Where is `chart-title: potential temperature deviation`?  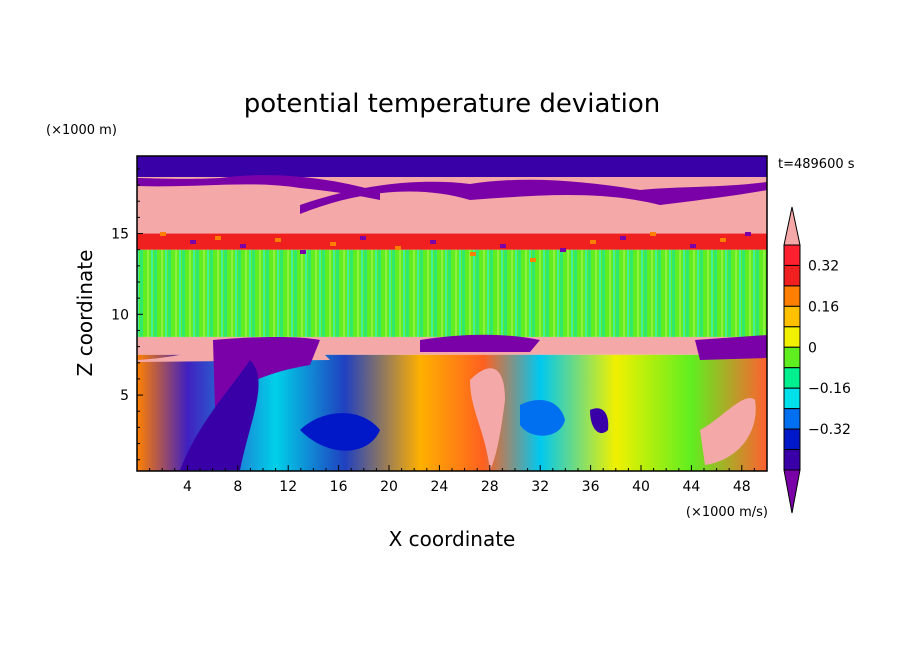
chart-title: potential temperature deviation is located at coordinates (452, 104).